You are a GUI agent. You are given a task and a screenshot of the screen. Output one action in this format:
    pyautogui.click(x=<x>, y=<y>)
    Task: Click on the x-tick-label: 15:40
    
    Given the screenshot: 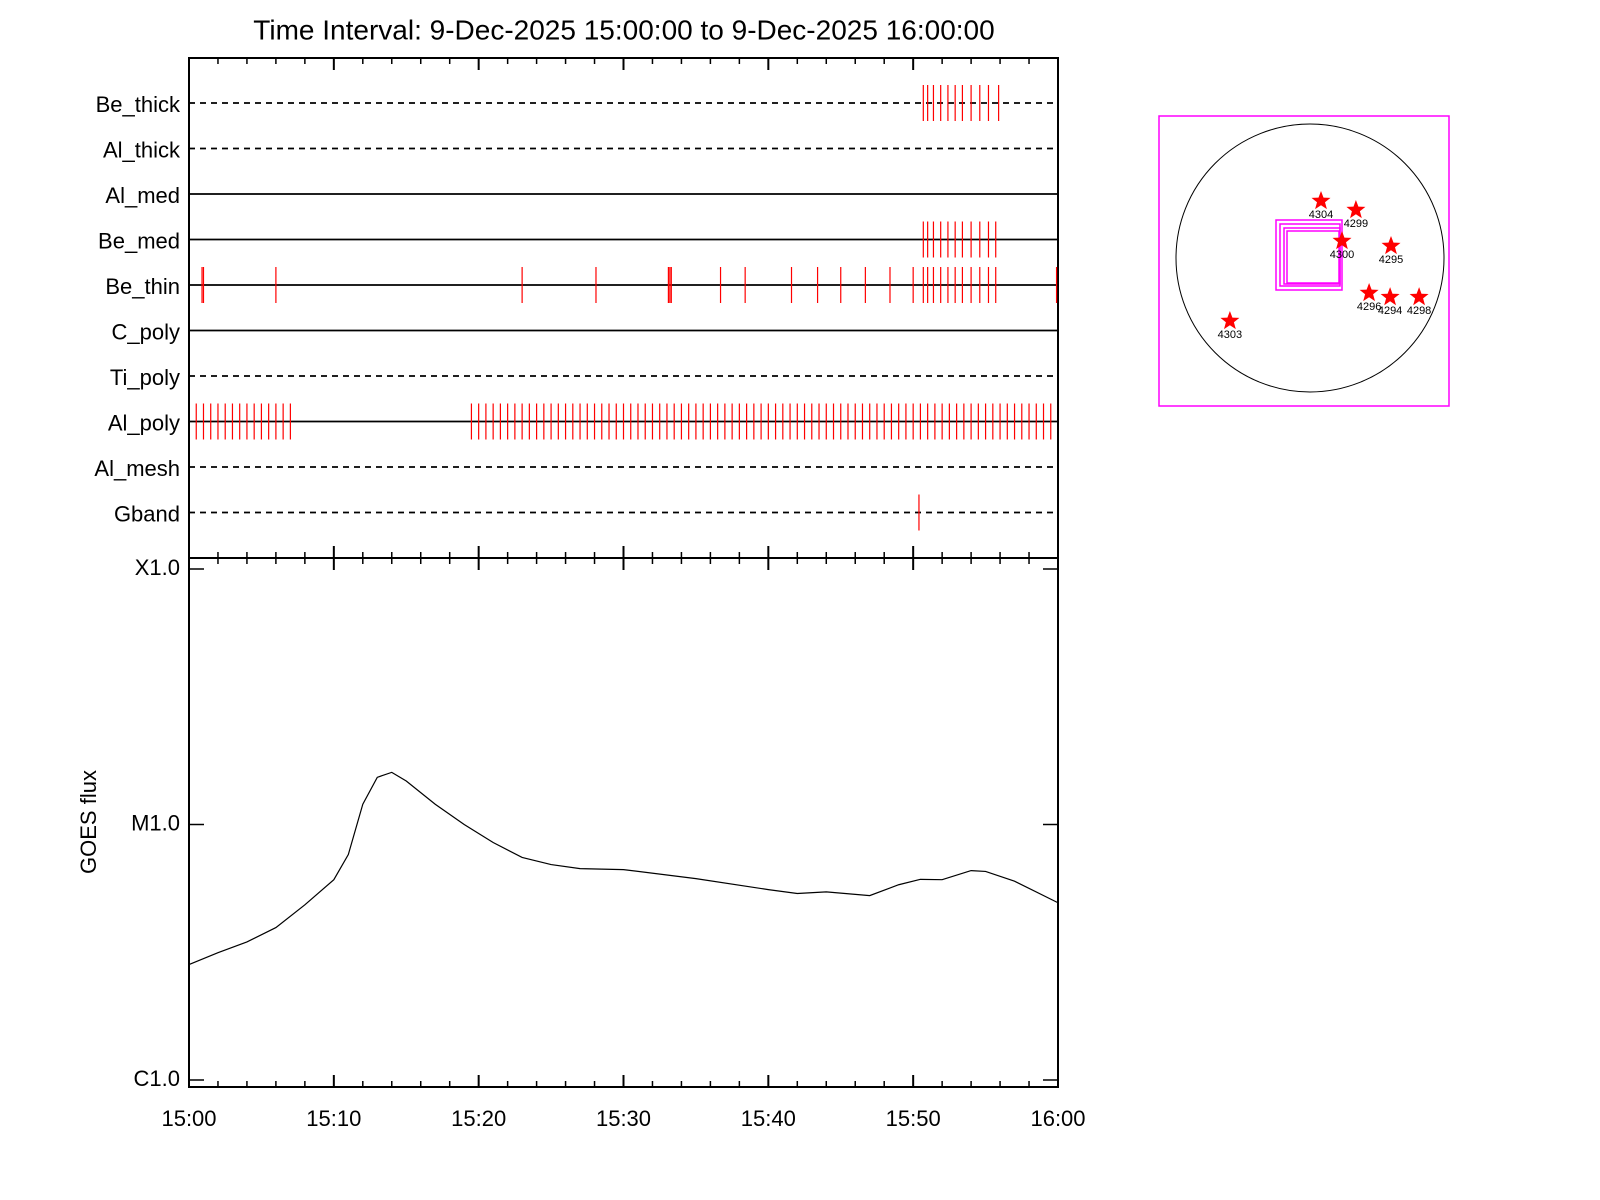 What is the action you would take?
    pyautogui.click(x=768, y=1118)
    